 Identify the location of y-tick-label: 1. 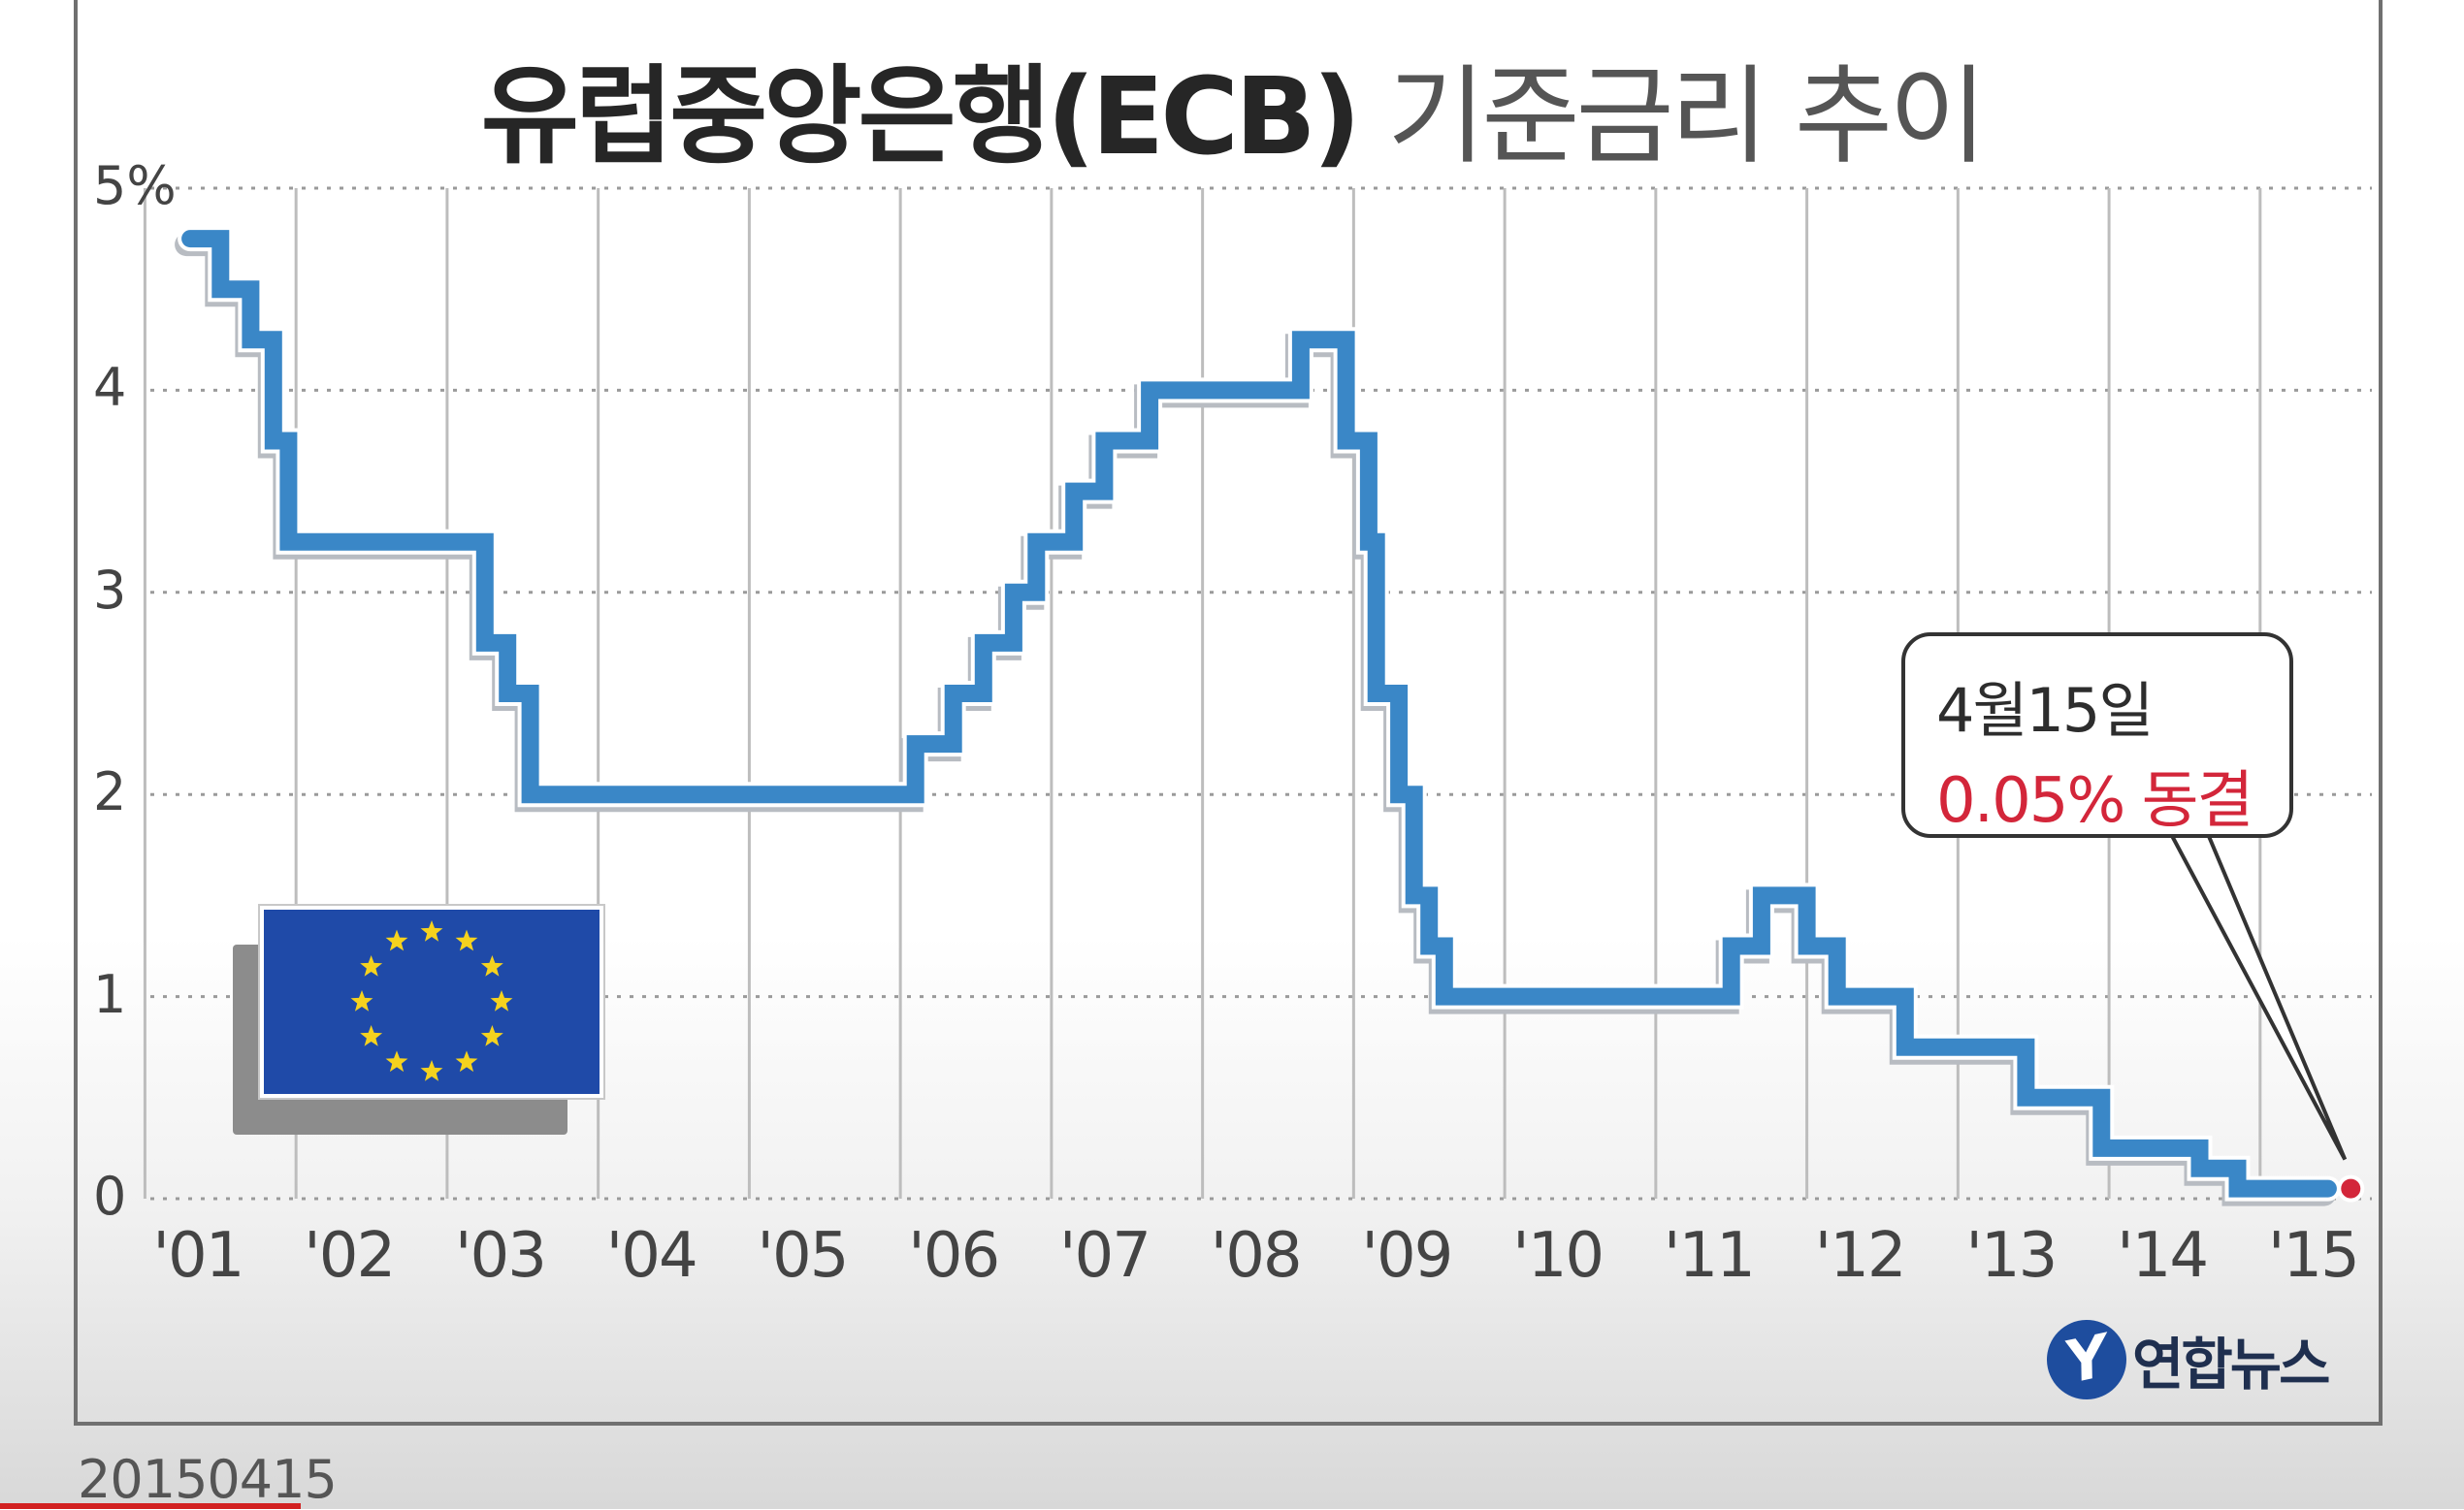
(110, 994).